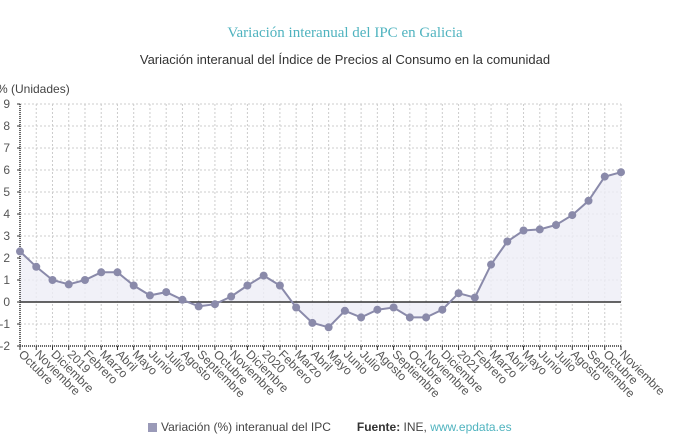  I want to click on legend-swatch-icon, so click(152, 427).